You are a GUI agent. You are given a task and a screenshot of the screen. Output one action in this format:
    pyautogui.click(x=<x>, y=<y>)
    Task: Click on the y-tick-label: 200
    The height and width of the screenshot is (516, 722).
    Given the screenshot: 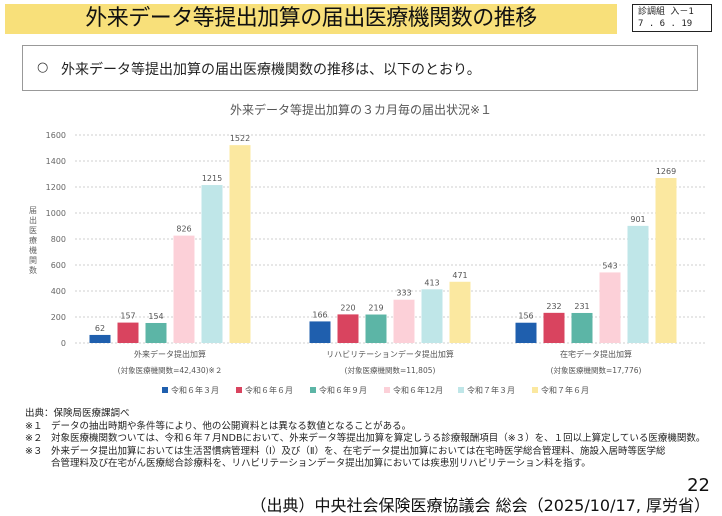 What is the action you would take?
    pyautogui.click(x=58, y=317)
    